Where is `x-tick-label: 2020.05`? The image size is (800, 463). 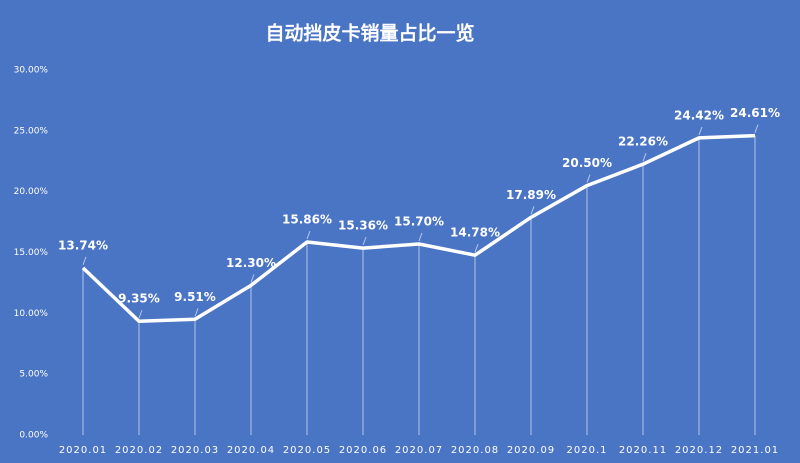 x-tick-label: 2020.05 is located at coordinates (307, 450).